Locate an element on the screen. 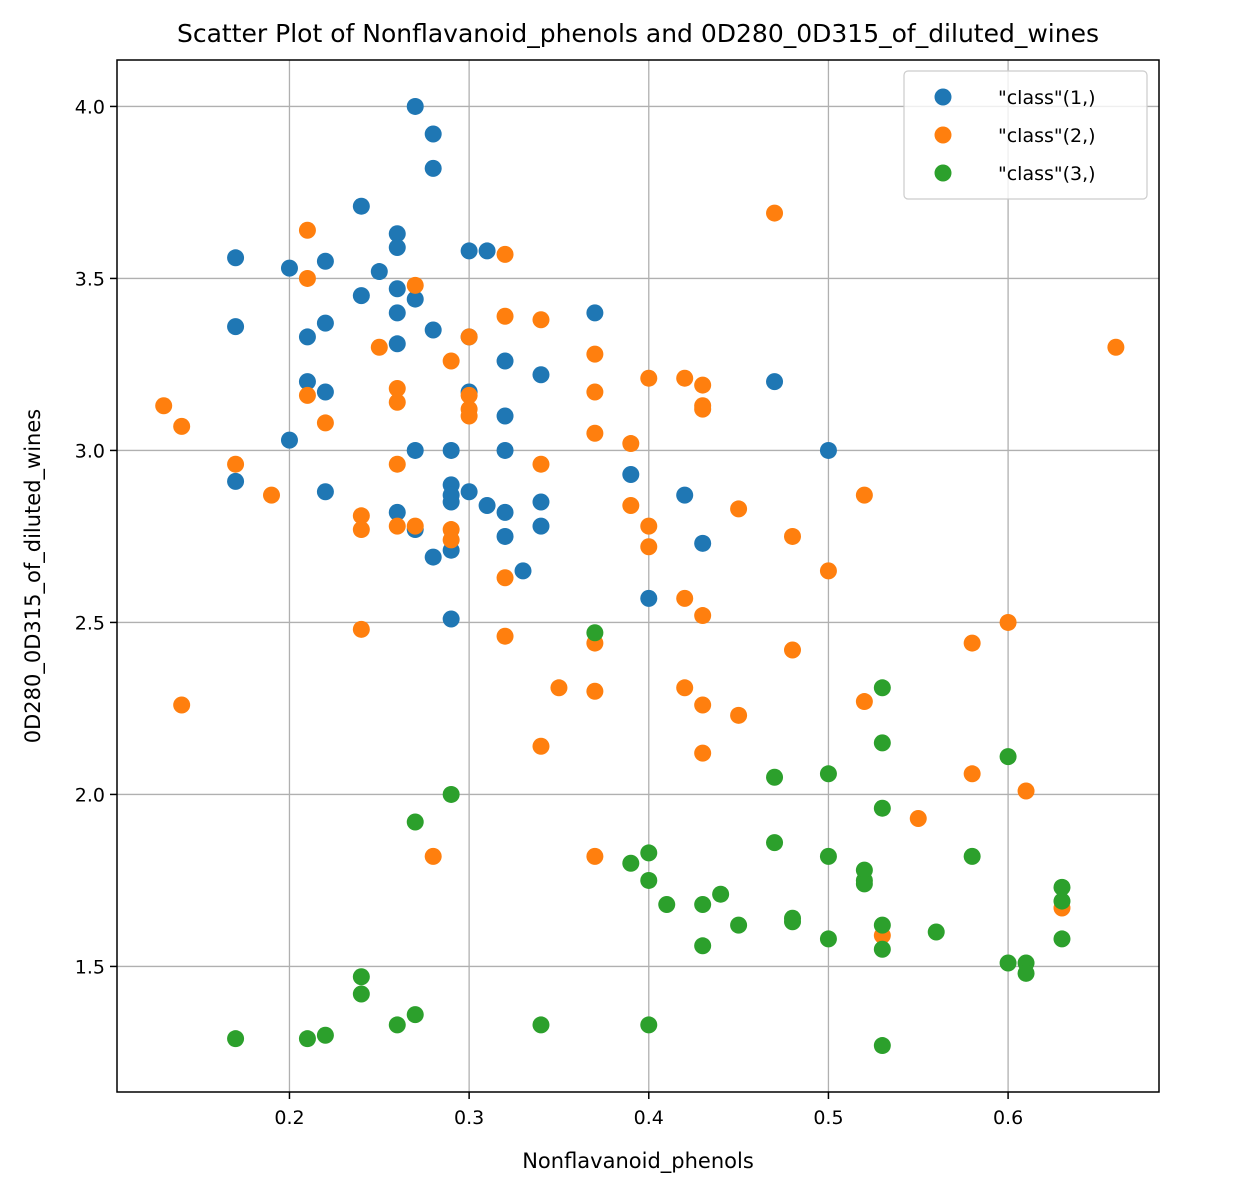  x-tick-label: 0.5 is located at coordinates (828, 1118).